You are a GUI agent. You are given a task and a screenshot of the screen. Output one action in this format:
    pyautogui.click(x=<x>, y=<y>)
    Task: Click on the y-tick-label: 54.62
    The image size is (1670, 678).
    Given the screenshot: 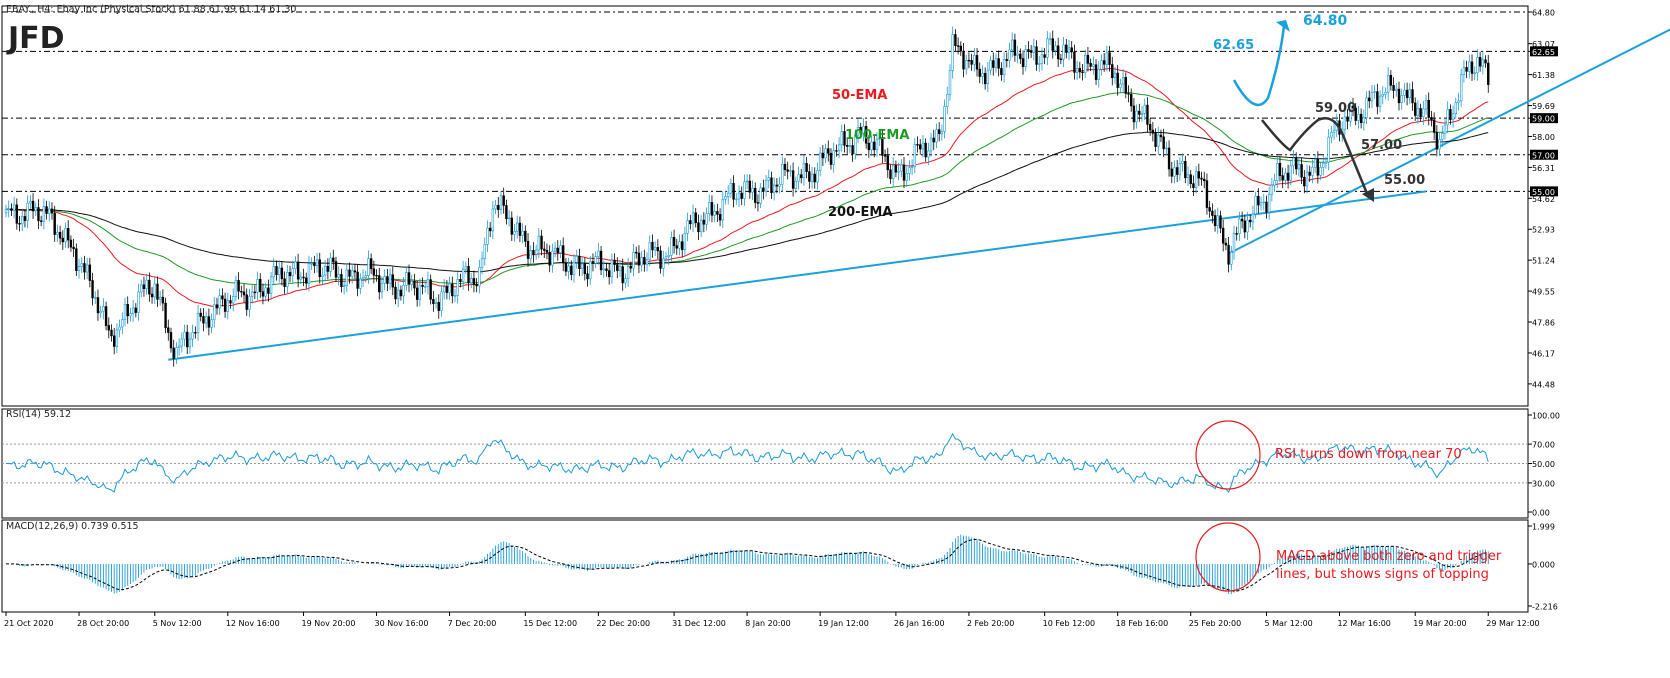 What is the action you would take?
    pyautogui.click(x=1543, y=199)
    